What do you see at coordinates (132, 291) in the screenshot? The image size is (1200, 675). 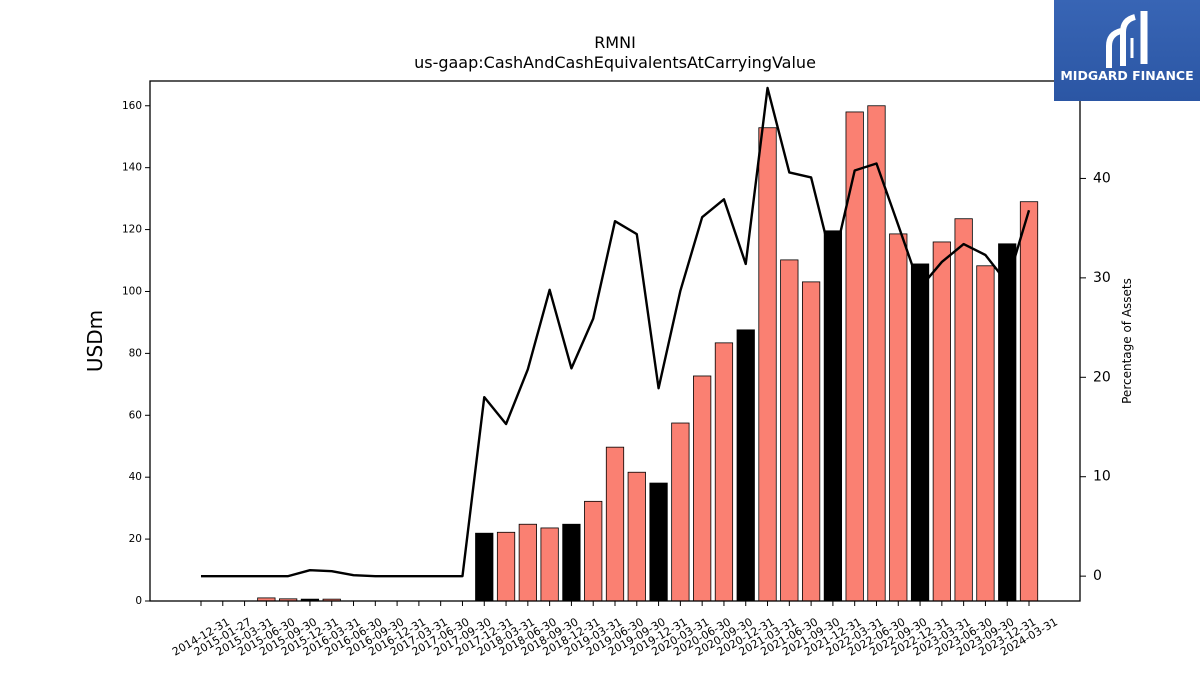 I see `y-tick-label: 100` at bounding box center [132, 291].